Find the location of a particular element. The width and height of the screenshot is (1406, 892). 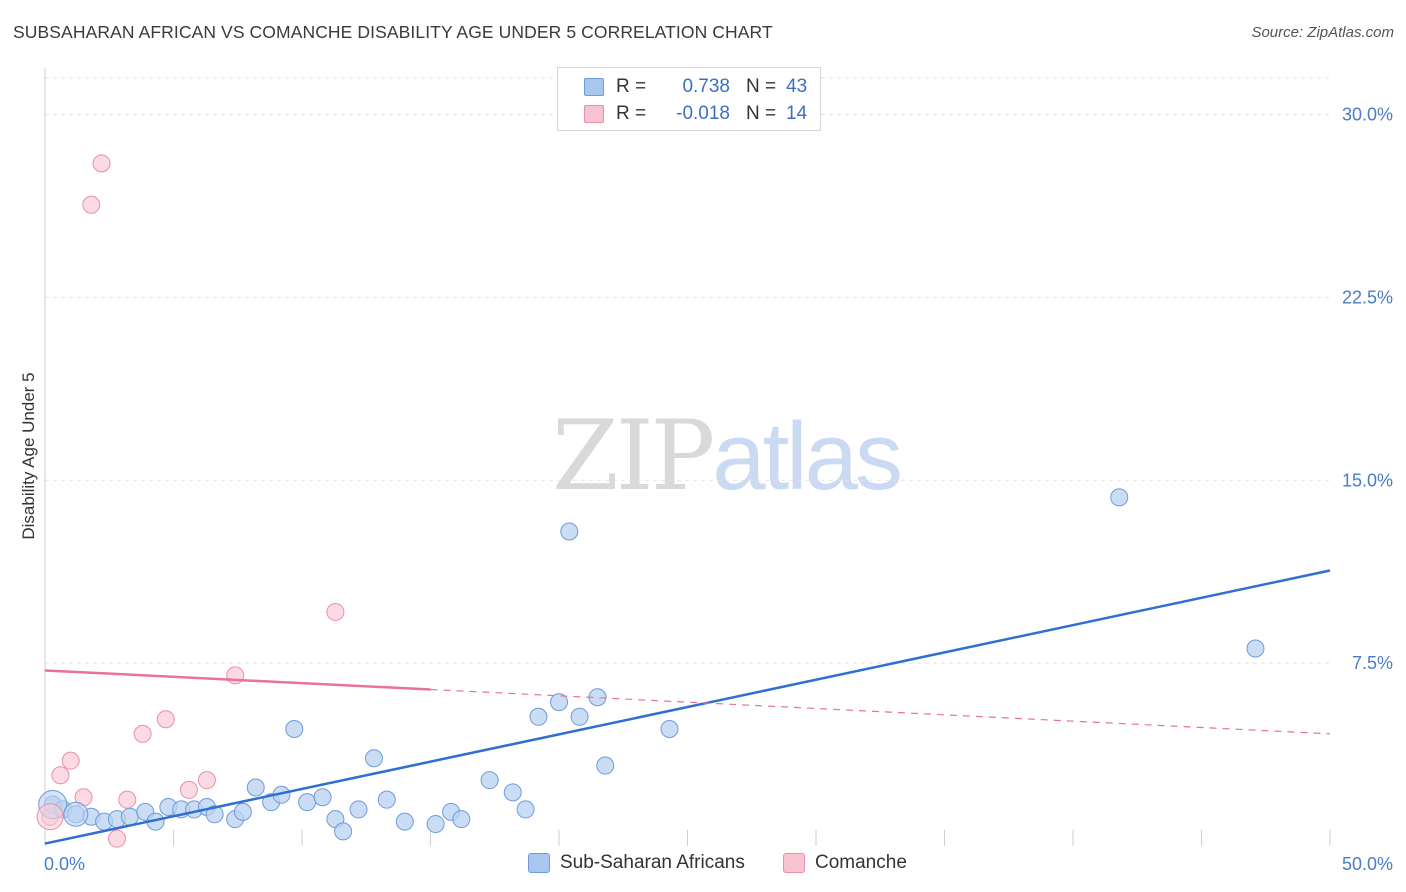

series-legend-label: Sub-Saharan Africans is located at coordinates (652, 862).